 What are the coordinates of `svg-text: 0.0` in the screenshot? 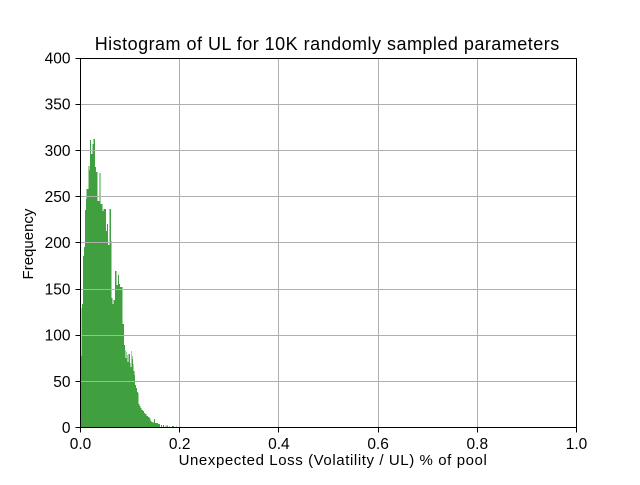 It's located at (81, 444).